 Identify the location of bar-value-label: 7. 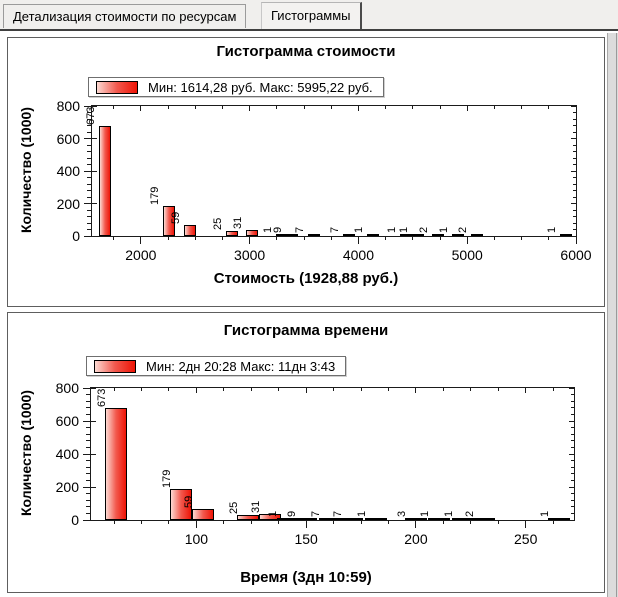
(334, 229).